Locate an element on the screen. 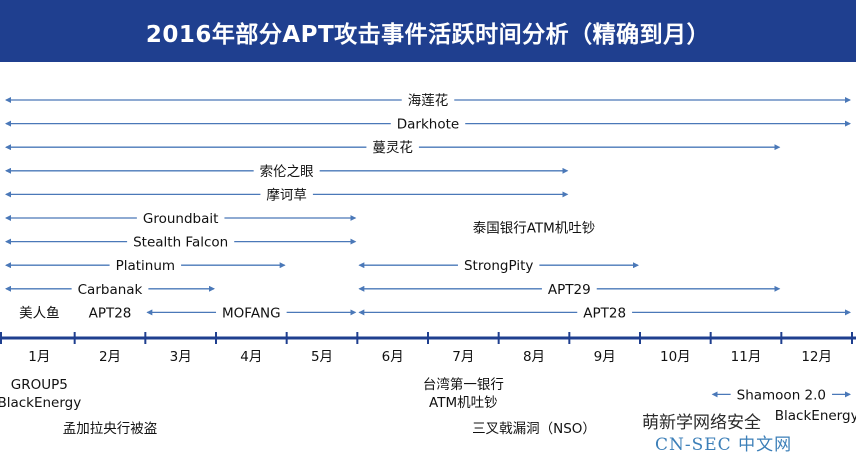 The image size is (856, 458). event-21: 三叉戟漏洞（NSO） is located at coordinates (534, 429).